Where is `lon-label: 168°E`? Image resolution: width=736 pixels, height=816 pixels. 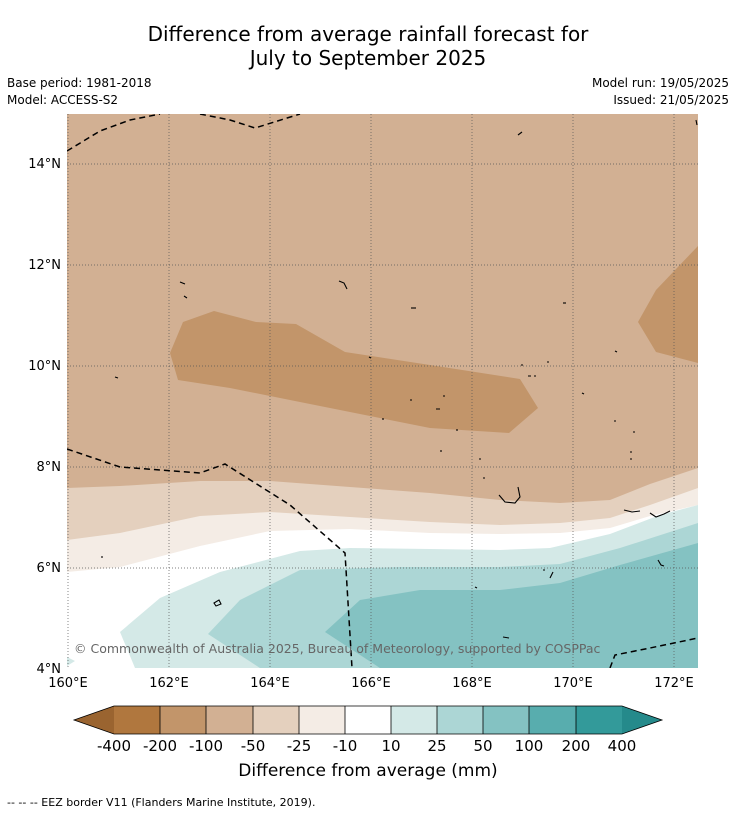
lon-label: 168°E is located at coordinates (472, 683).